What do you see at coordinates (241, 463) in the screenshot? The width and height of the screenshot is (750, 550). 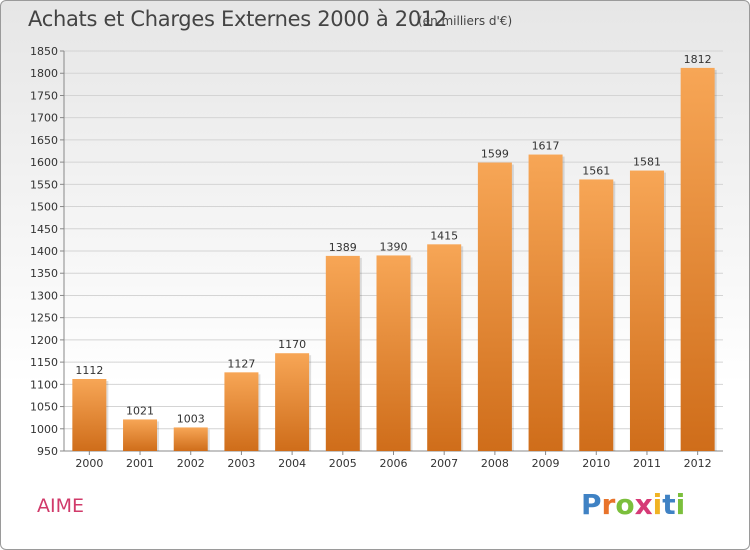 I see `x-tick-label: 2003` at bounding box center [241, 463].